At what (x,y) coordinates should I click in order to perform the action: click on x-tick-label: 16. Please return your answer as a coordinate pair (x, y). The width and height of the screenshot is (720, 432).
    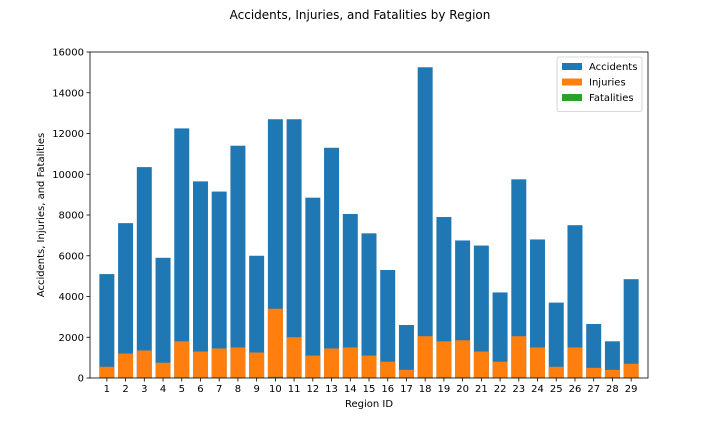
    Looking at the image, I should click on (387, 389).